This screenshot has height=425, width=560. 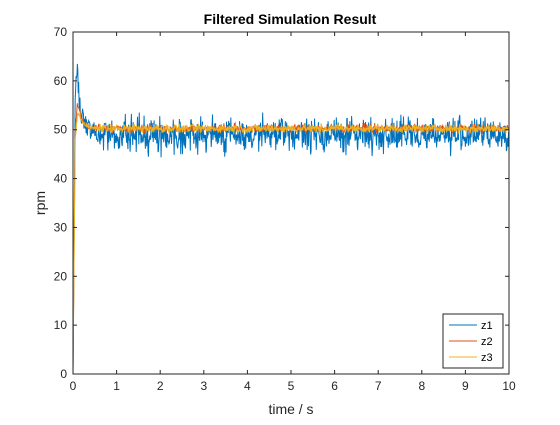 I want to click on x-tick-label: 8, so click(x=421, y=386).